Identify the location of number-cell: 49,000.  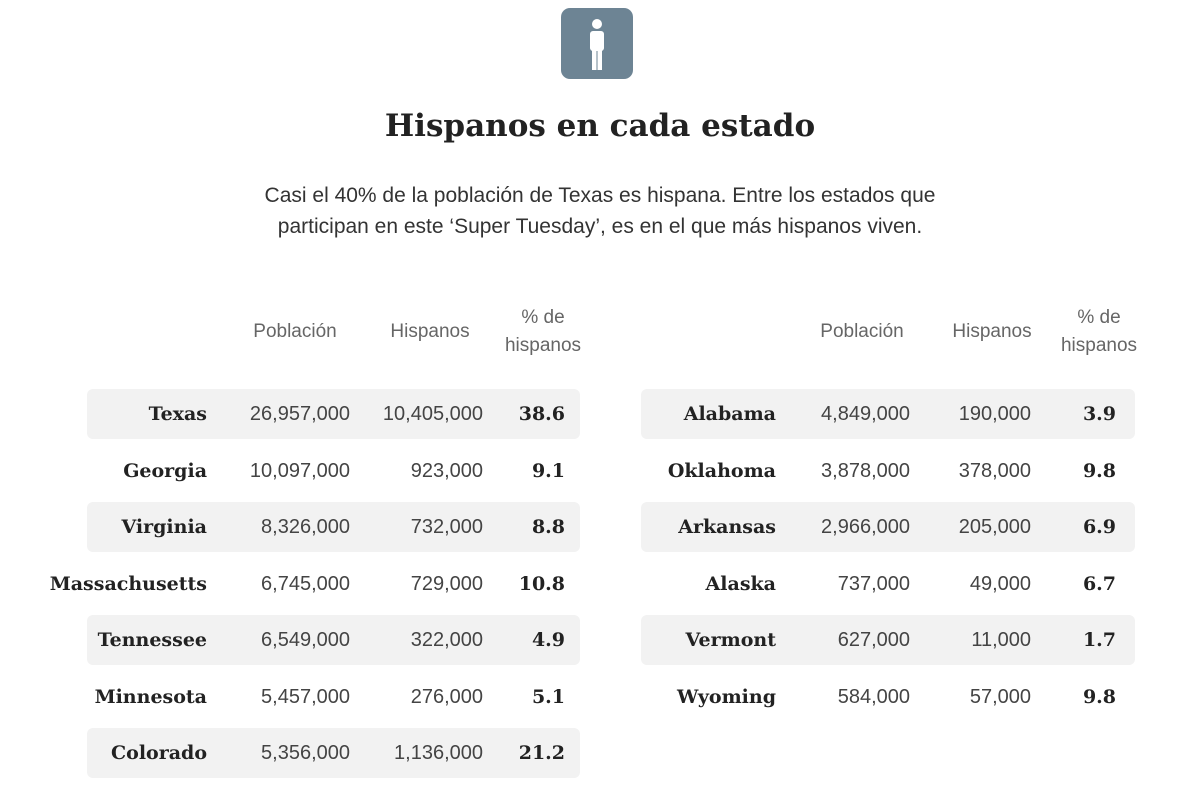
(1000, 583).